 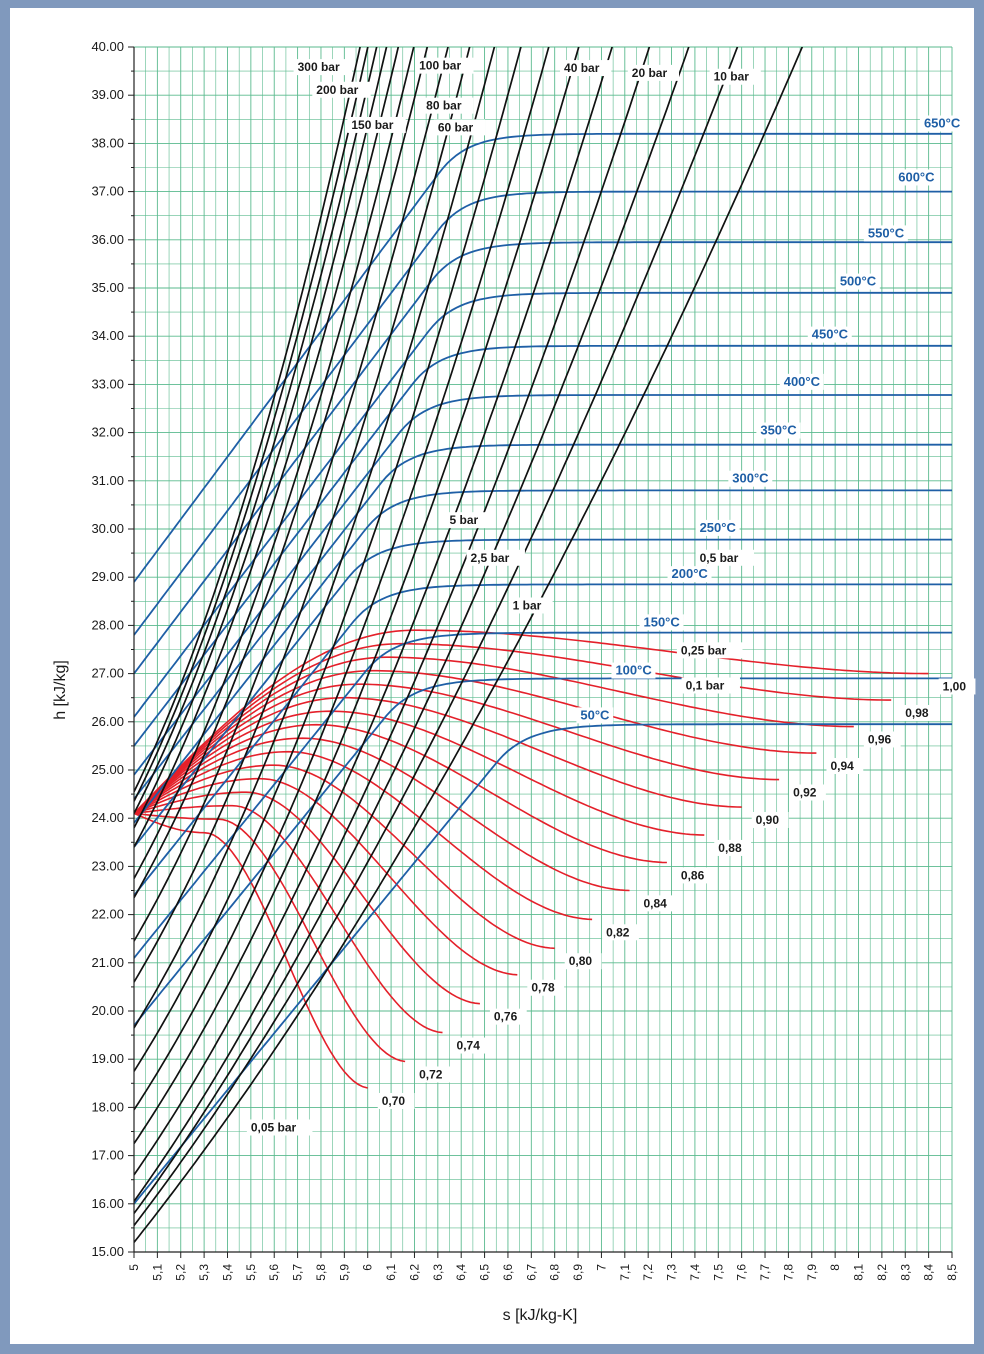 What do you see at coordinates (492, 1349) in the screenshot?
I see `frame-bottom-border` at bounding box center [492, 1349].